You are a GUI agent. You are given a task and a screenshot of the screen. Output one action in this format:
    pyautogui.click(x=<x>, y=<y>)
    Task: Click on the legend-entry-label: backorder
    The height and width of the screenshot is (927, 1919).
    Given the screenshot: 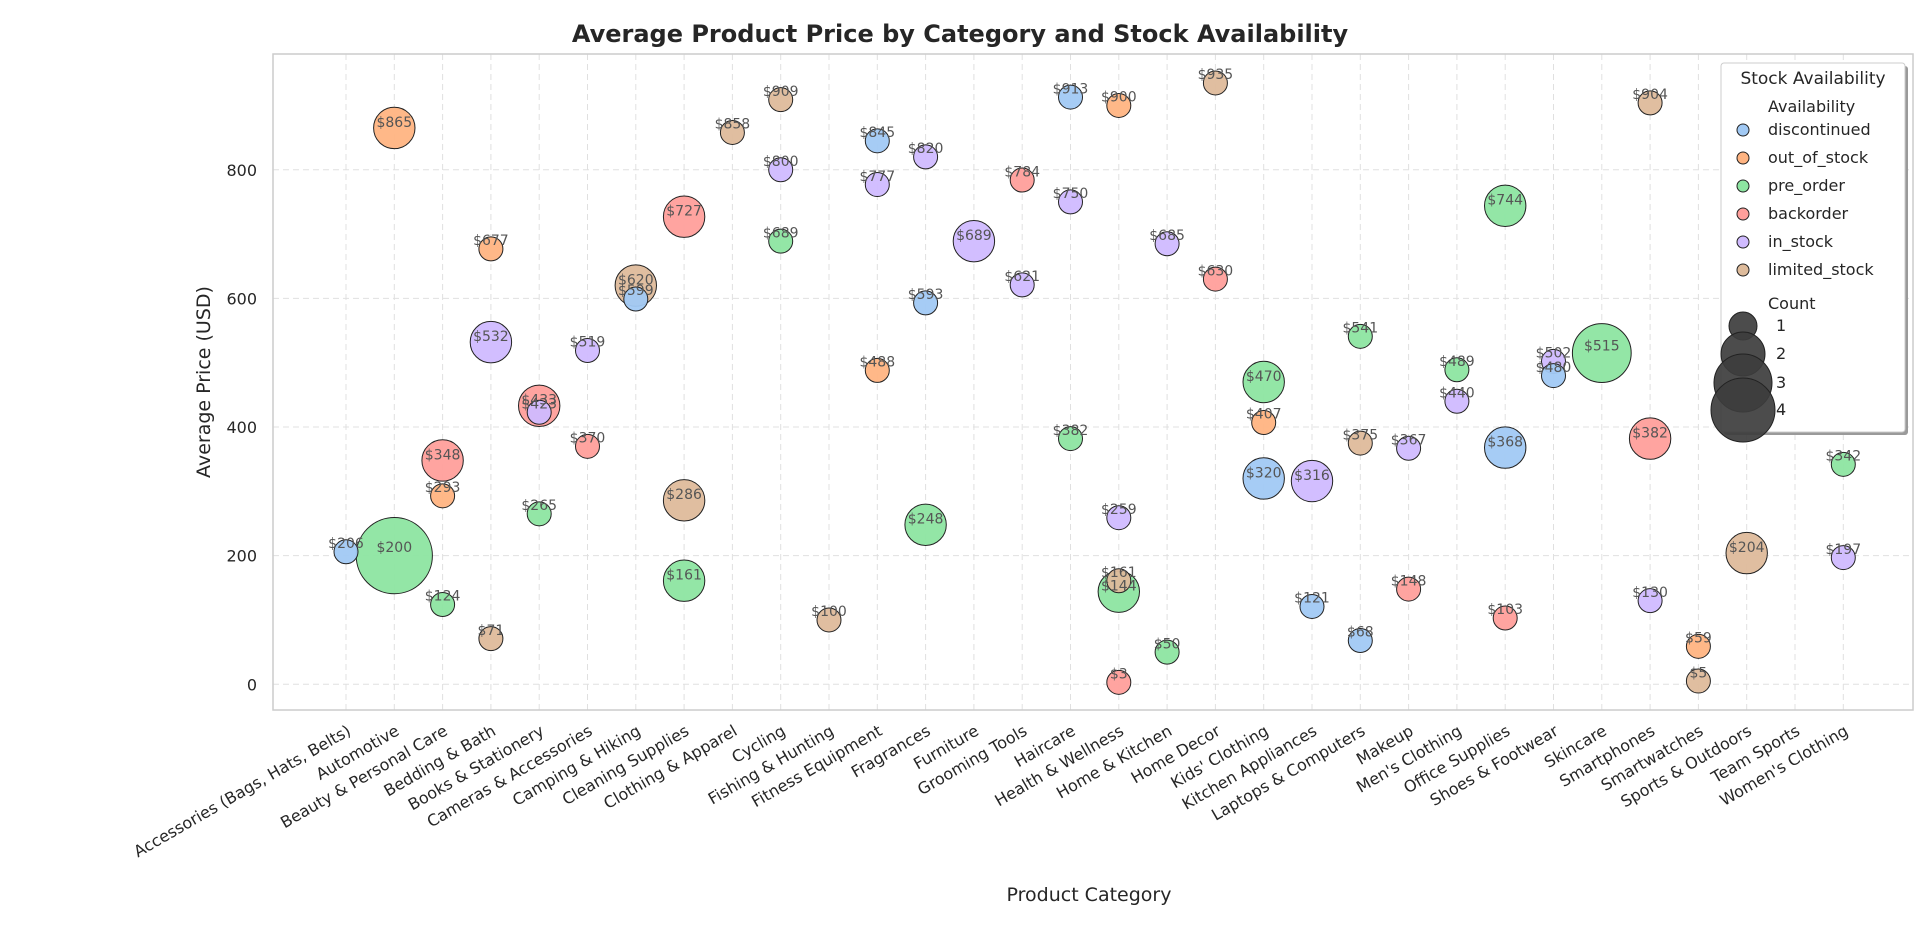 What is the action you would take?
    pyautogui.click(x=1808, y=213)
    